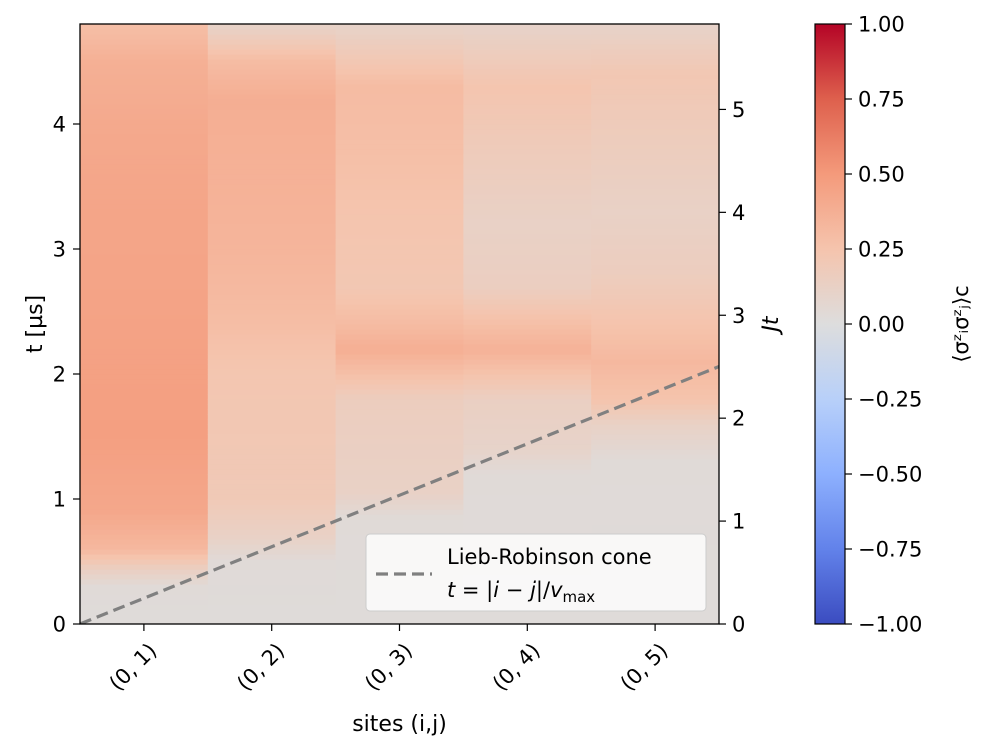 The image size is (997, 754). What do you see at coordinates (59, 125) in the screenshot?
I see `y-tick-label: 4` at bounding box center [59, 125].